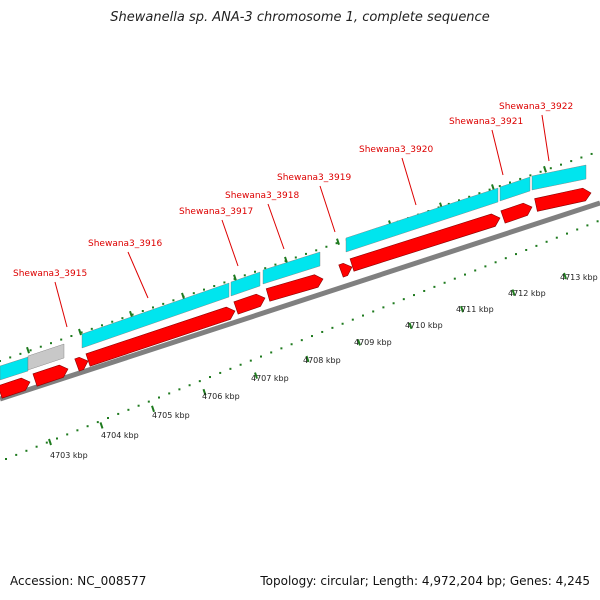  Describe the element at coordinates (262, 196) in the screenshot. I see `gene-label: Shewana3_3918` at that location.